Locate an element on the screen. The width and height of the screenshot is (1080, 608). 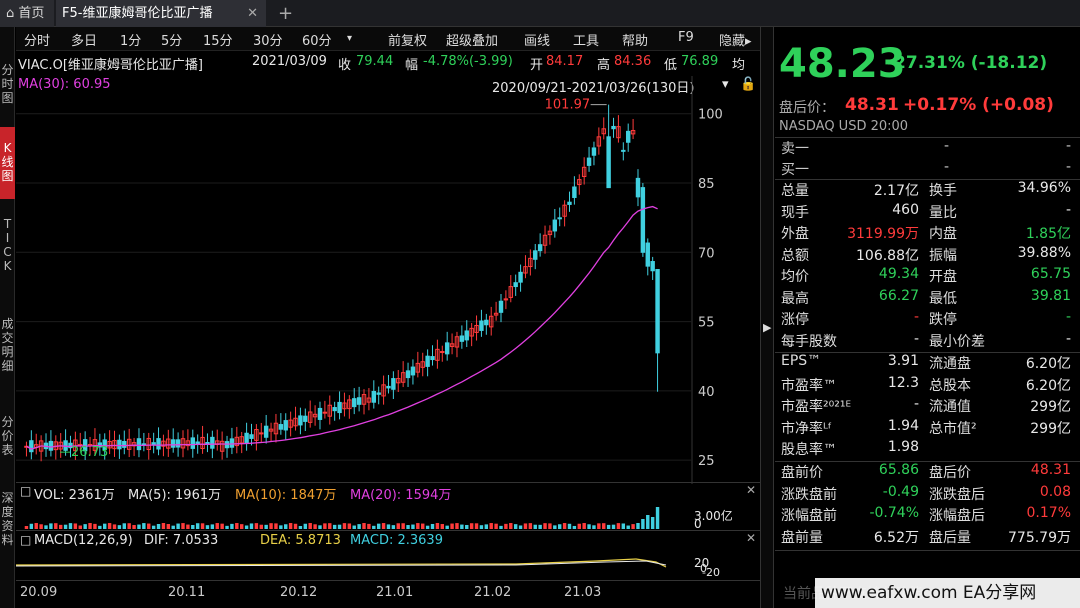
y-tick-label: 55 is located at coordinates (706, 323).